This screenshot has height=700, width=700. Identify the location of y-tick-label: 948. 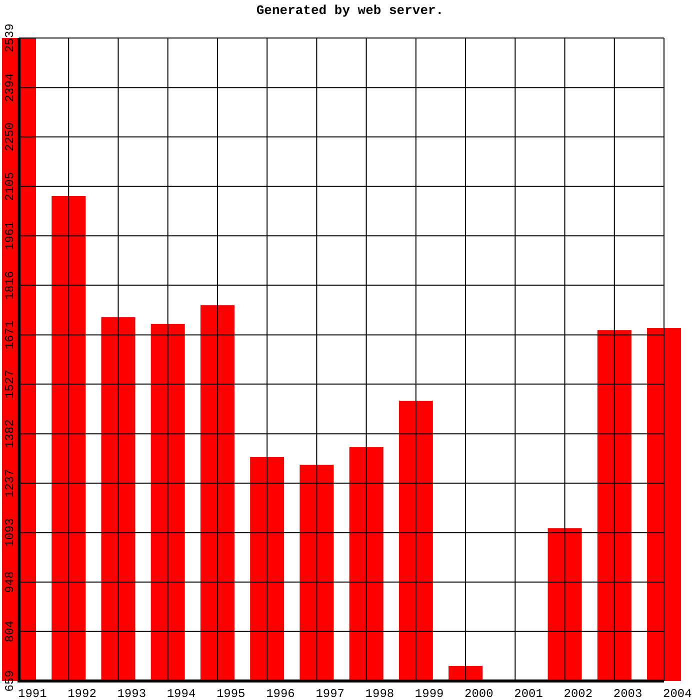
(10, 582).